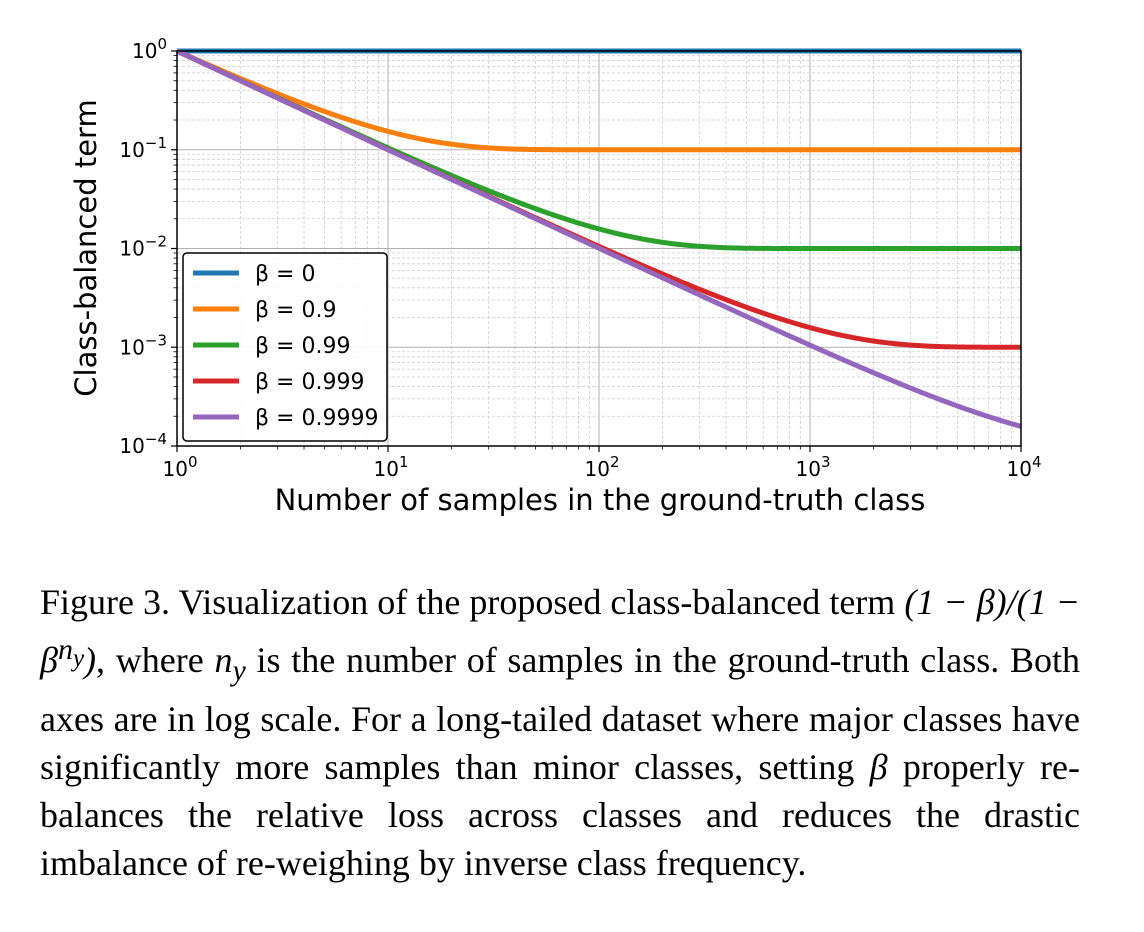 Image resolution: width=1144 pixels, height=932 pixels. I want to click on formula-exponent: n, so click(65, 649).